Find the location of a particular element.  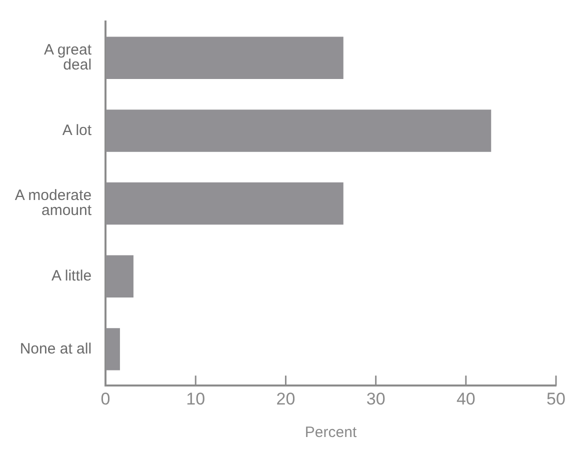

y-tick-label: A lot is located at coordinates (77, 130).